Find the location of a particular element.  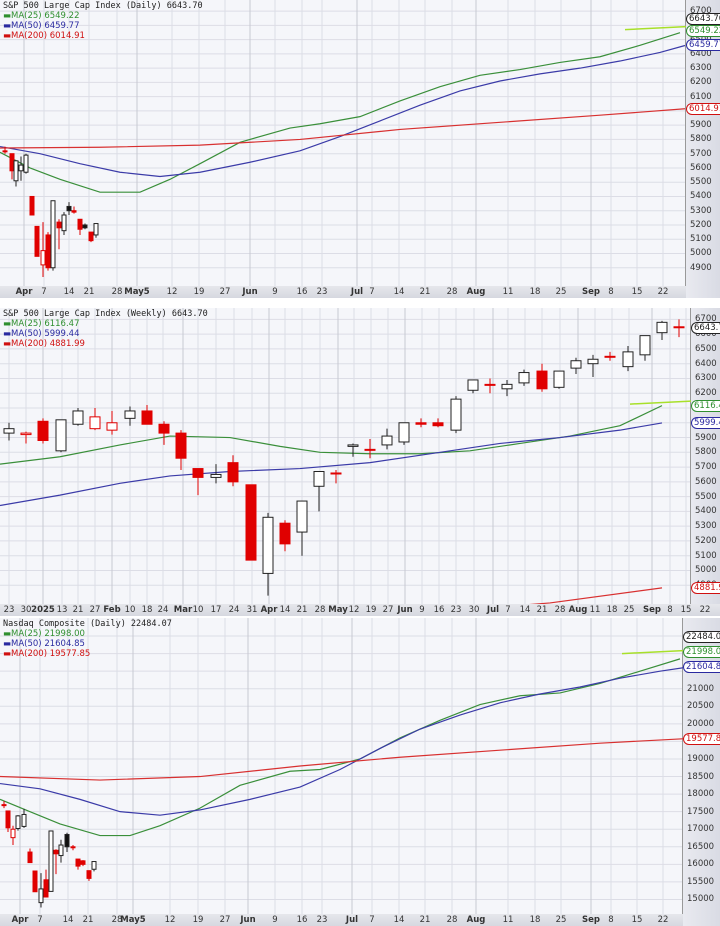

price-tick: 16000 is located at coordinates (701, 864).